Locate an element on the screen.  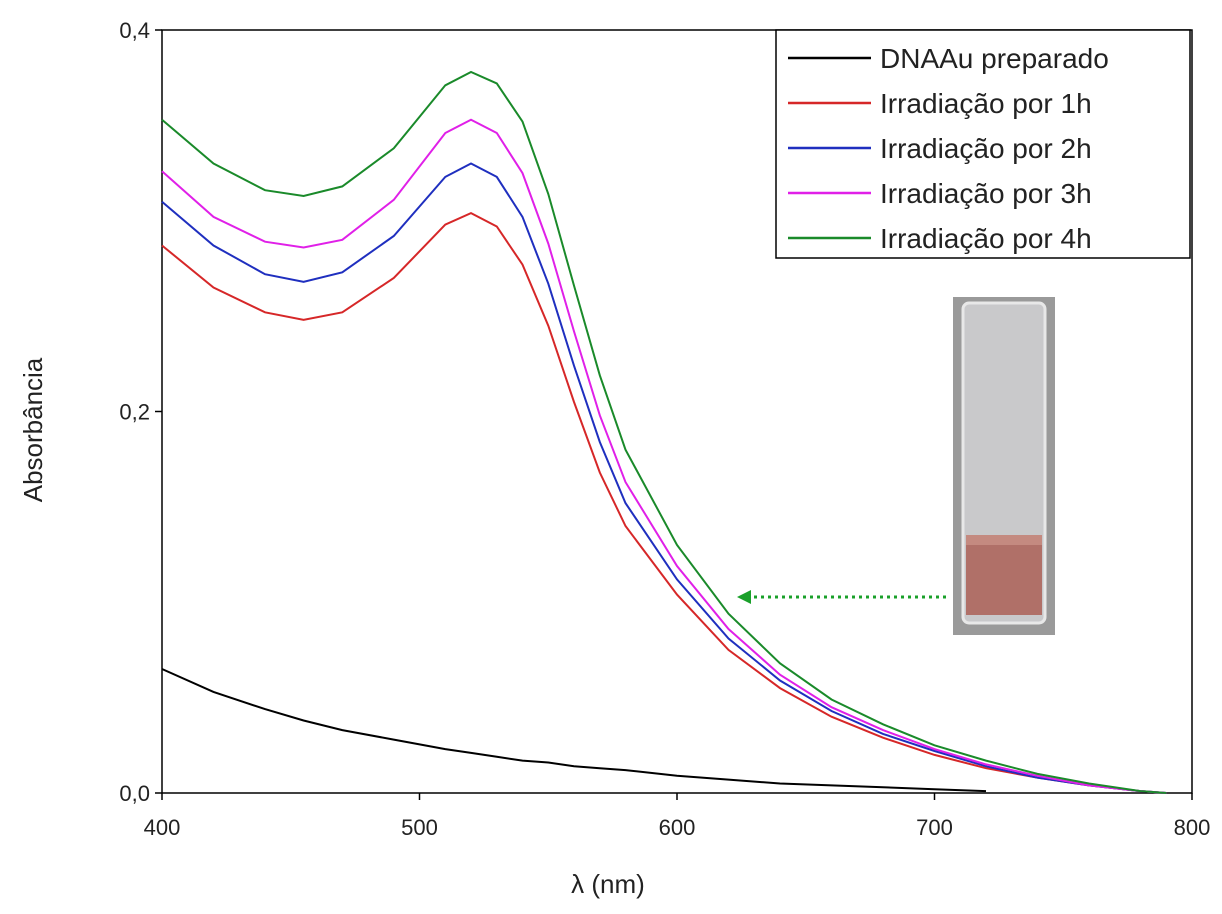
x-tick-label: 500 is located at coordinates (419, 827).